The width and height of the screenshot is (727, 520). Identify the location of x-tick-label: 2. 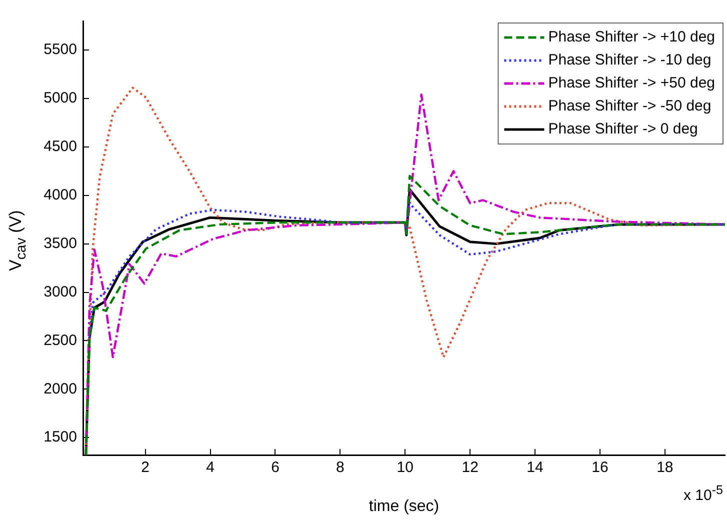
(145, 467).